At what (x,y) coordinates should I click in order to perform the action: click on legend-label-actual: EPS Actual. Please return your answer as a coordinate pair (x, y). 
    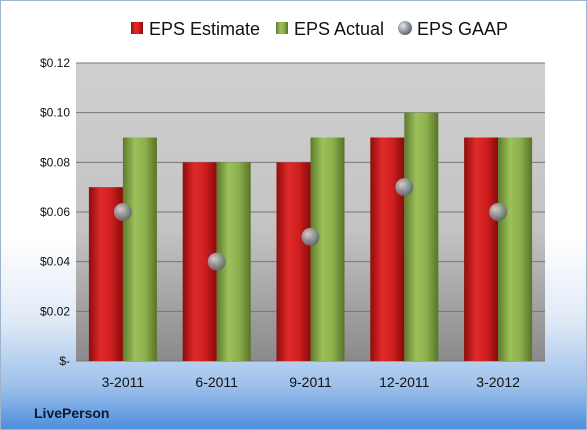
    Looking at the image, I should click on (339, 29).